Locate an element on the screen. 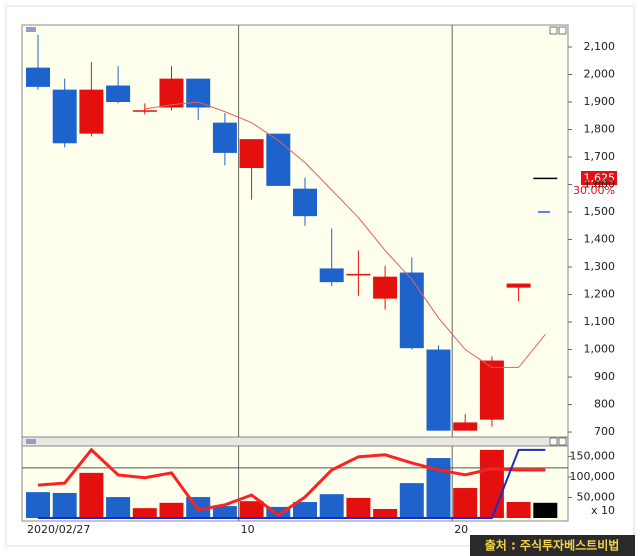 This screenshot has height=556, width=641. y-tick-label: 50,000 is located at coordinates (596, 496).